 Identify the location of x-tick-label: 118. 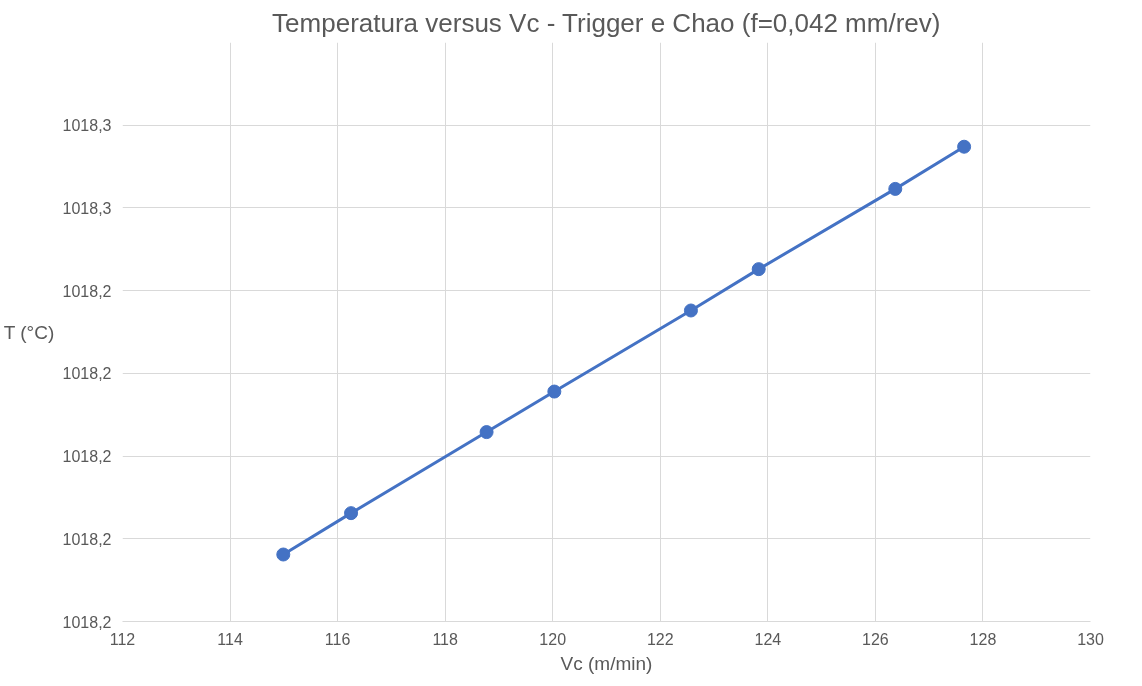
(445, 639).